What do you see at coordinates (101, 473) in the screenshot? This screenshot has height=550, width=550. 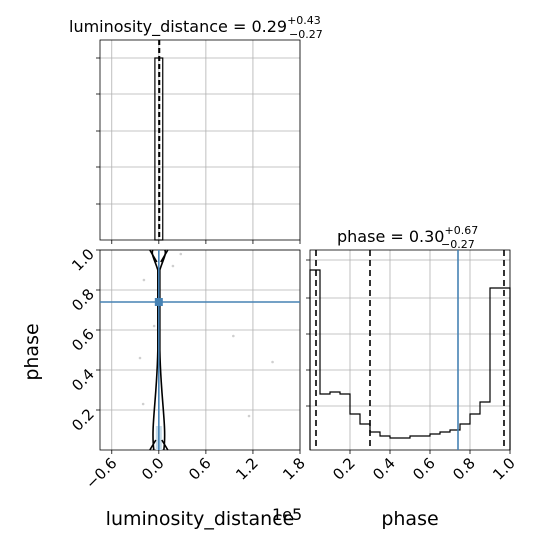 I see `x-tick-label: −0.6` at bounding box center [101, 473].